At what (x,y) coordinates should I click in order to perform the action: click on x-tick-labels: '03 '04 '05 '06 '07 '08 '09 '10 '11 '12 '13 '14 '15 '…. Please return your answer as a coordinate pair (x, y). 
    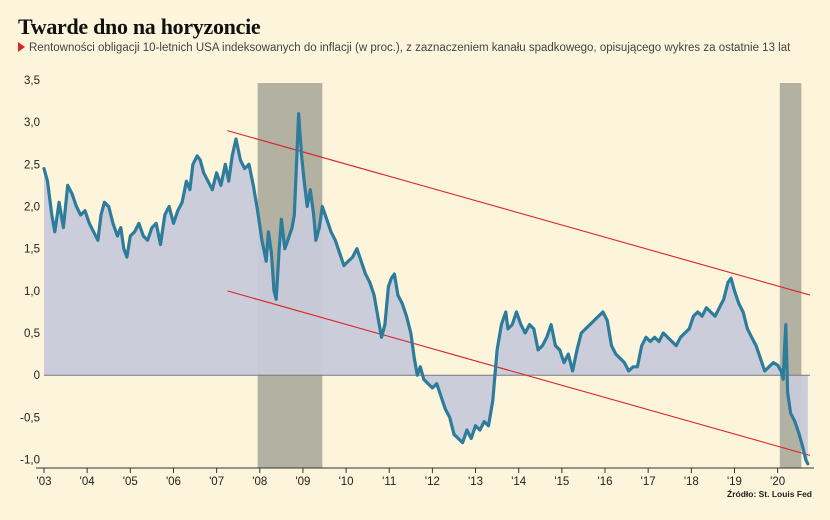
    Looking at the image, I should click on (411, 482).